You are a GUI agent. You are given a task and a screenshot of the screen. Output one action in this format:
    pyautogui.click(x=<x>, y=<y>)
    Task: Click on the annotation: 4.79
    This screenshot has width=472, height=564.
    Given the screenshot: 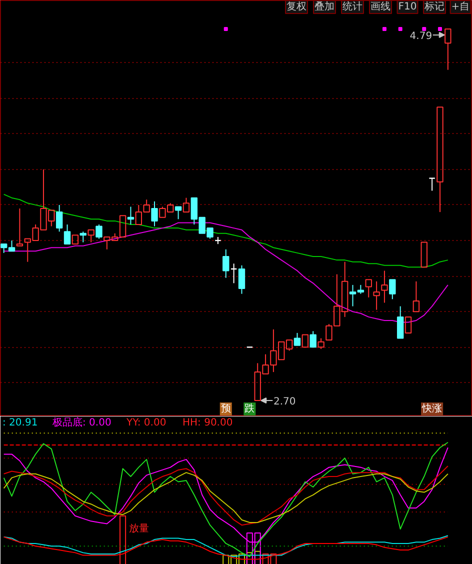 What is the action you would take?
    pyautogui.click(x=421, y=36)
    